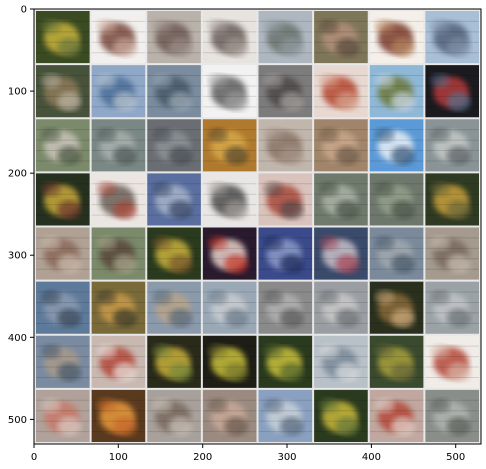 This screenshot has height=469, width=486. What do you see at coordinates (17, 256) in the screenshot?
I see `y-tick-label: 300` at bounding box center [17, 256].